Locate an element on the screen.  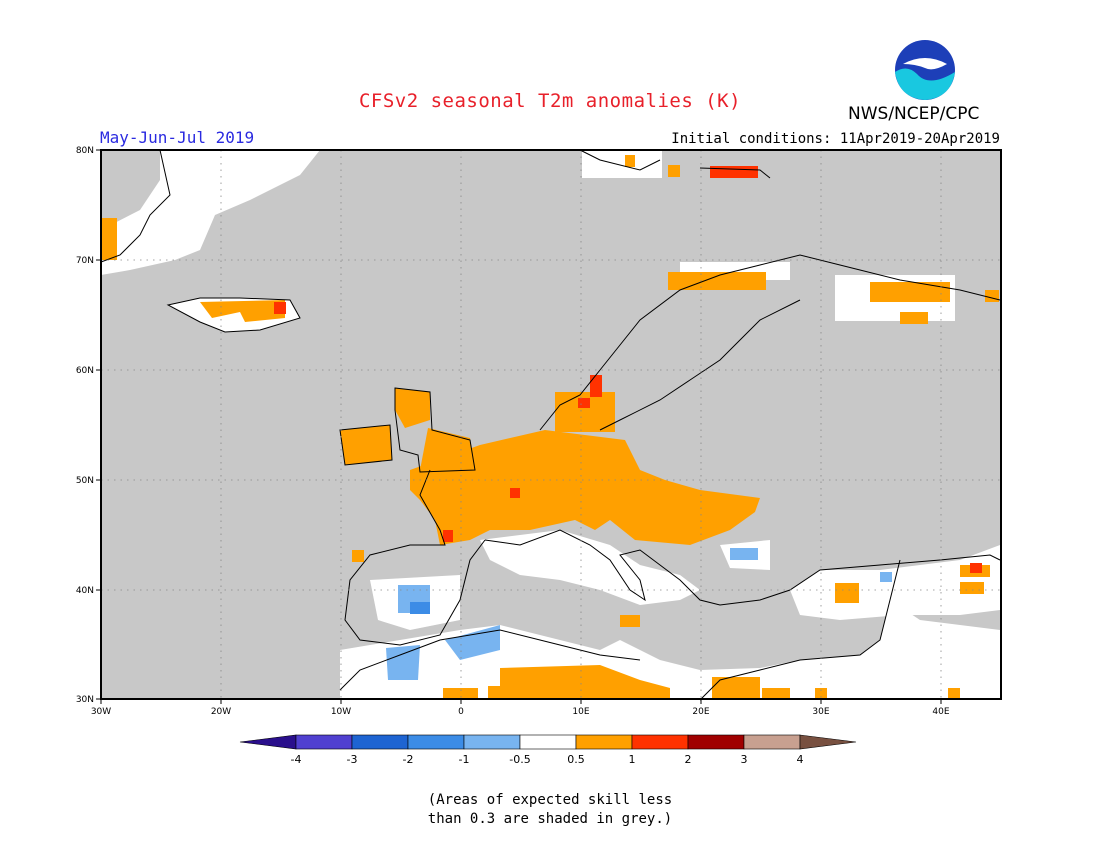
lat-label: 50N is located at coordinates (85, 481).